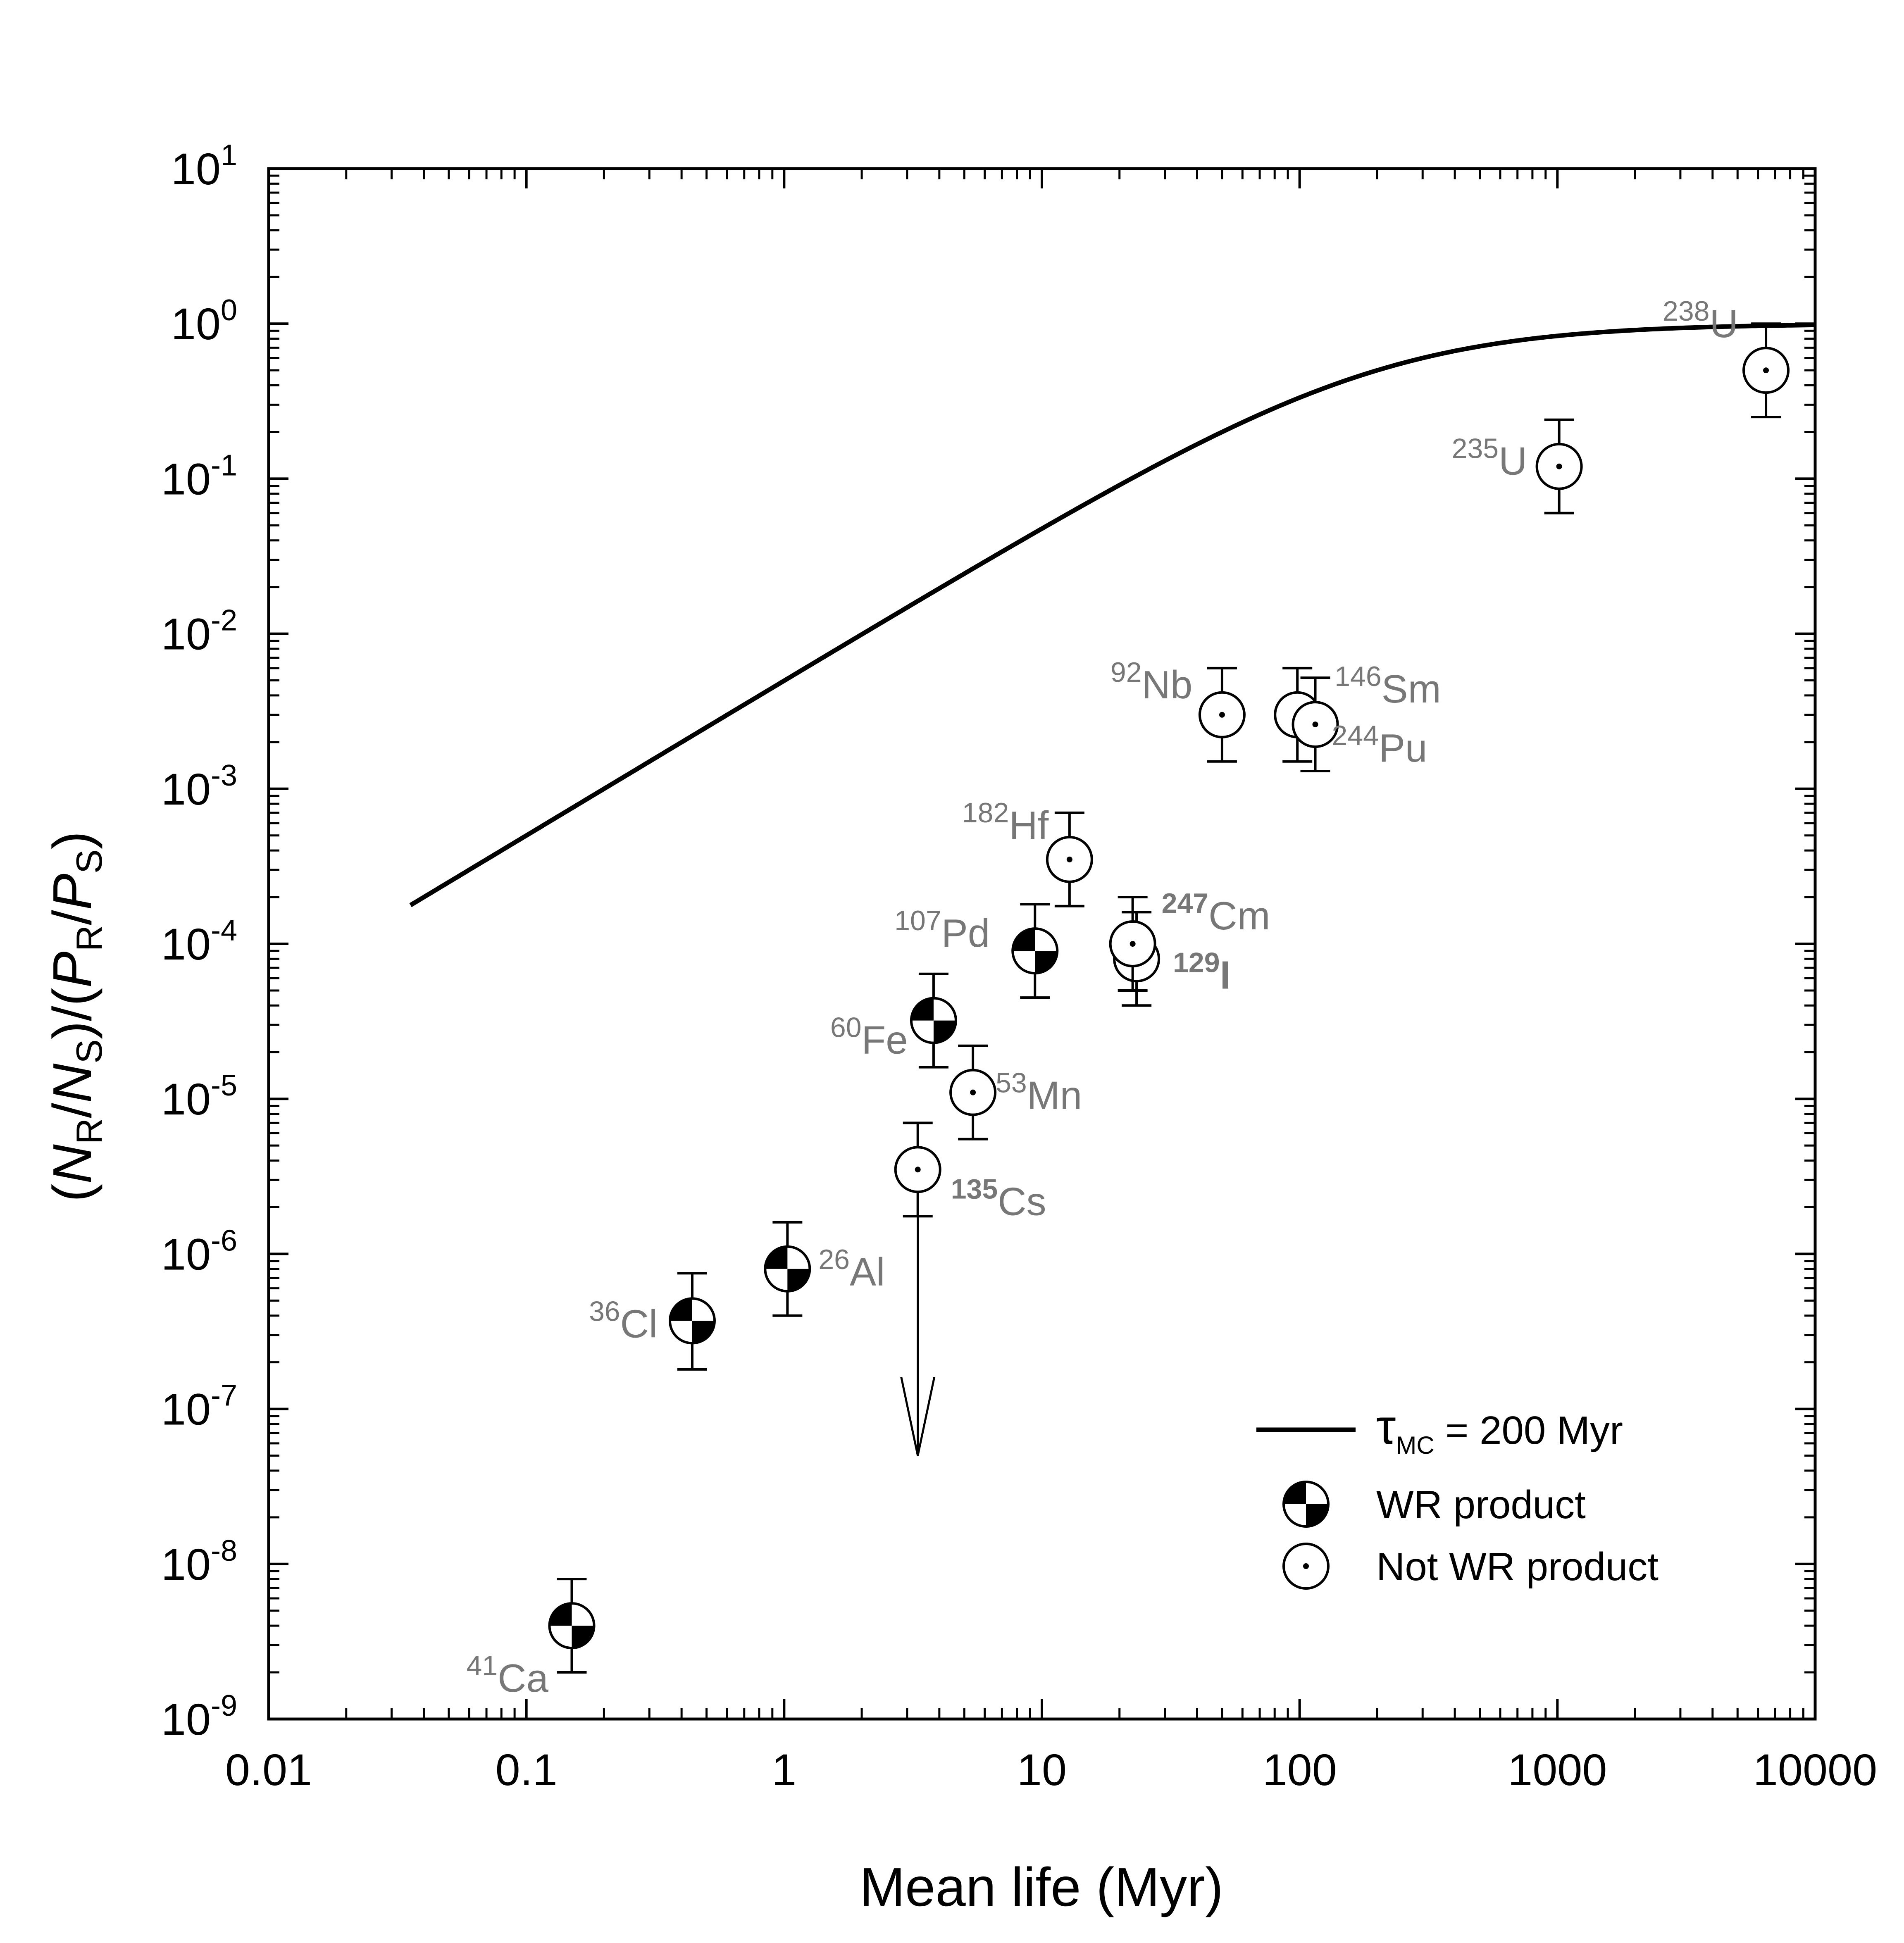 The image size is (1904, 1943). I want to click on y-title-s: S, so click(89, 1051).